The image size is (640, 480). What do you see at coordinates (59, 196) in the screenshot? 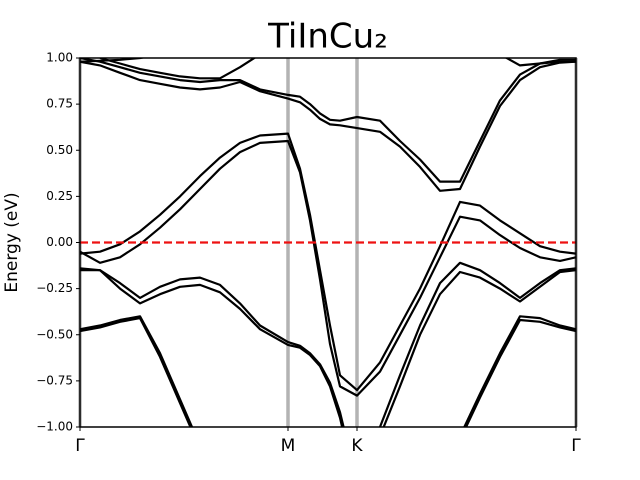
I see `y-tick-label: 0.25` at bounding box center [59, 196].